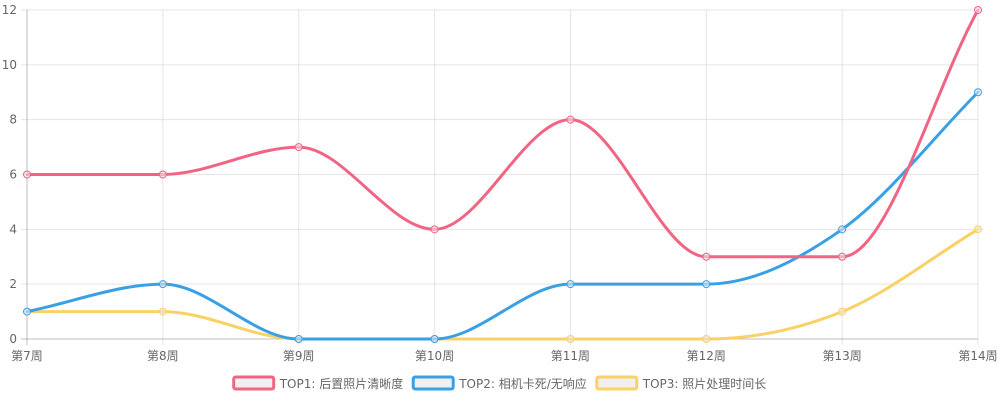 Image resolution: width=1000 pixels, height=401 pixels. I want to click on legend-item-3: TOP3: 照片处理时间长, so click(681, 383).